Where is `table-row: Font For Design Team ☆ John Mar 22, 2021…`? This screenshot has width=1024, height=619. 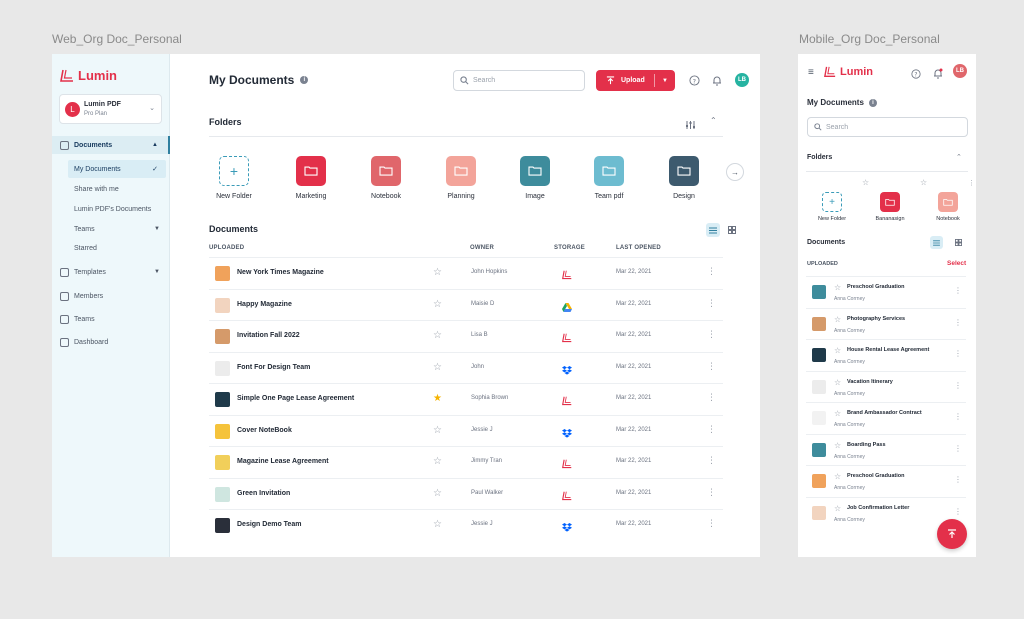 table-row: Font For Design Team ☆ John Mar 22, 2021… is located at coordinates (466, 367).